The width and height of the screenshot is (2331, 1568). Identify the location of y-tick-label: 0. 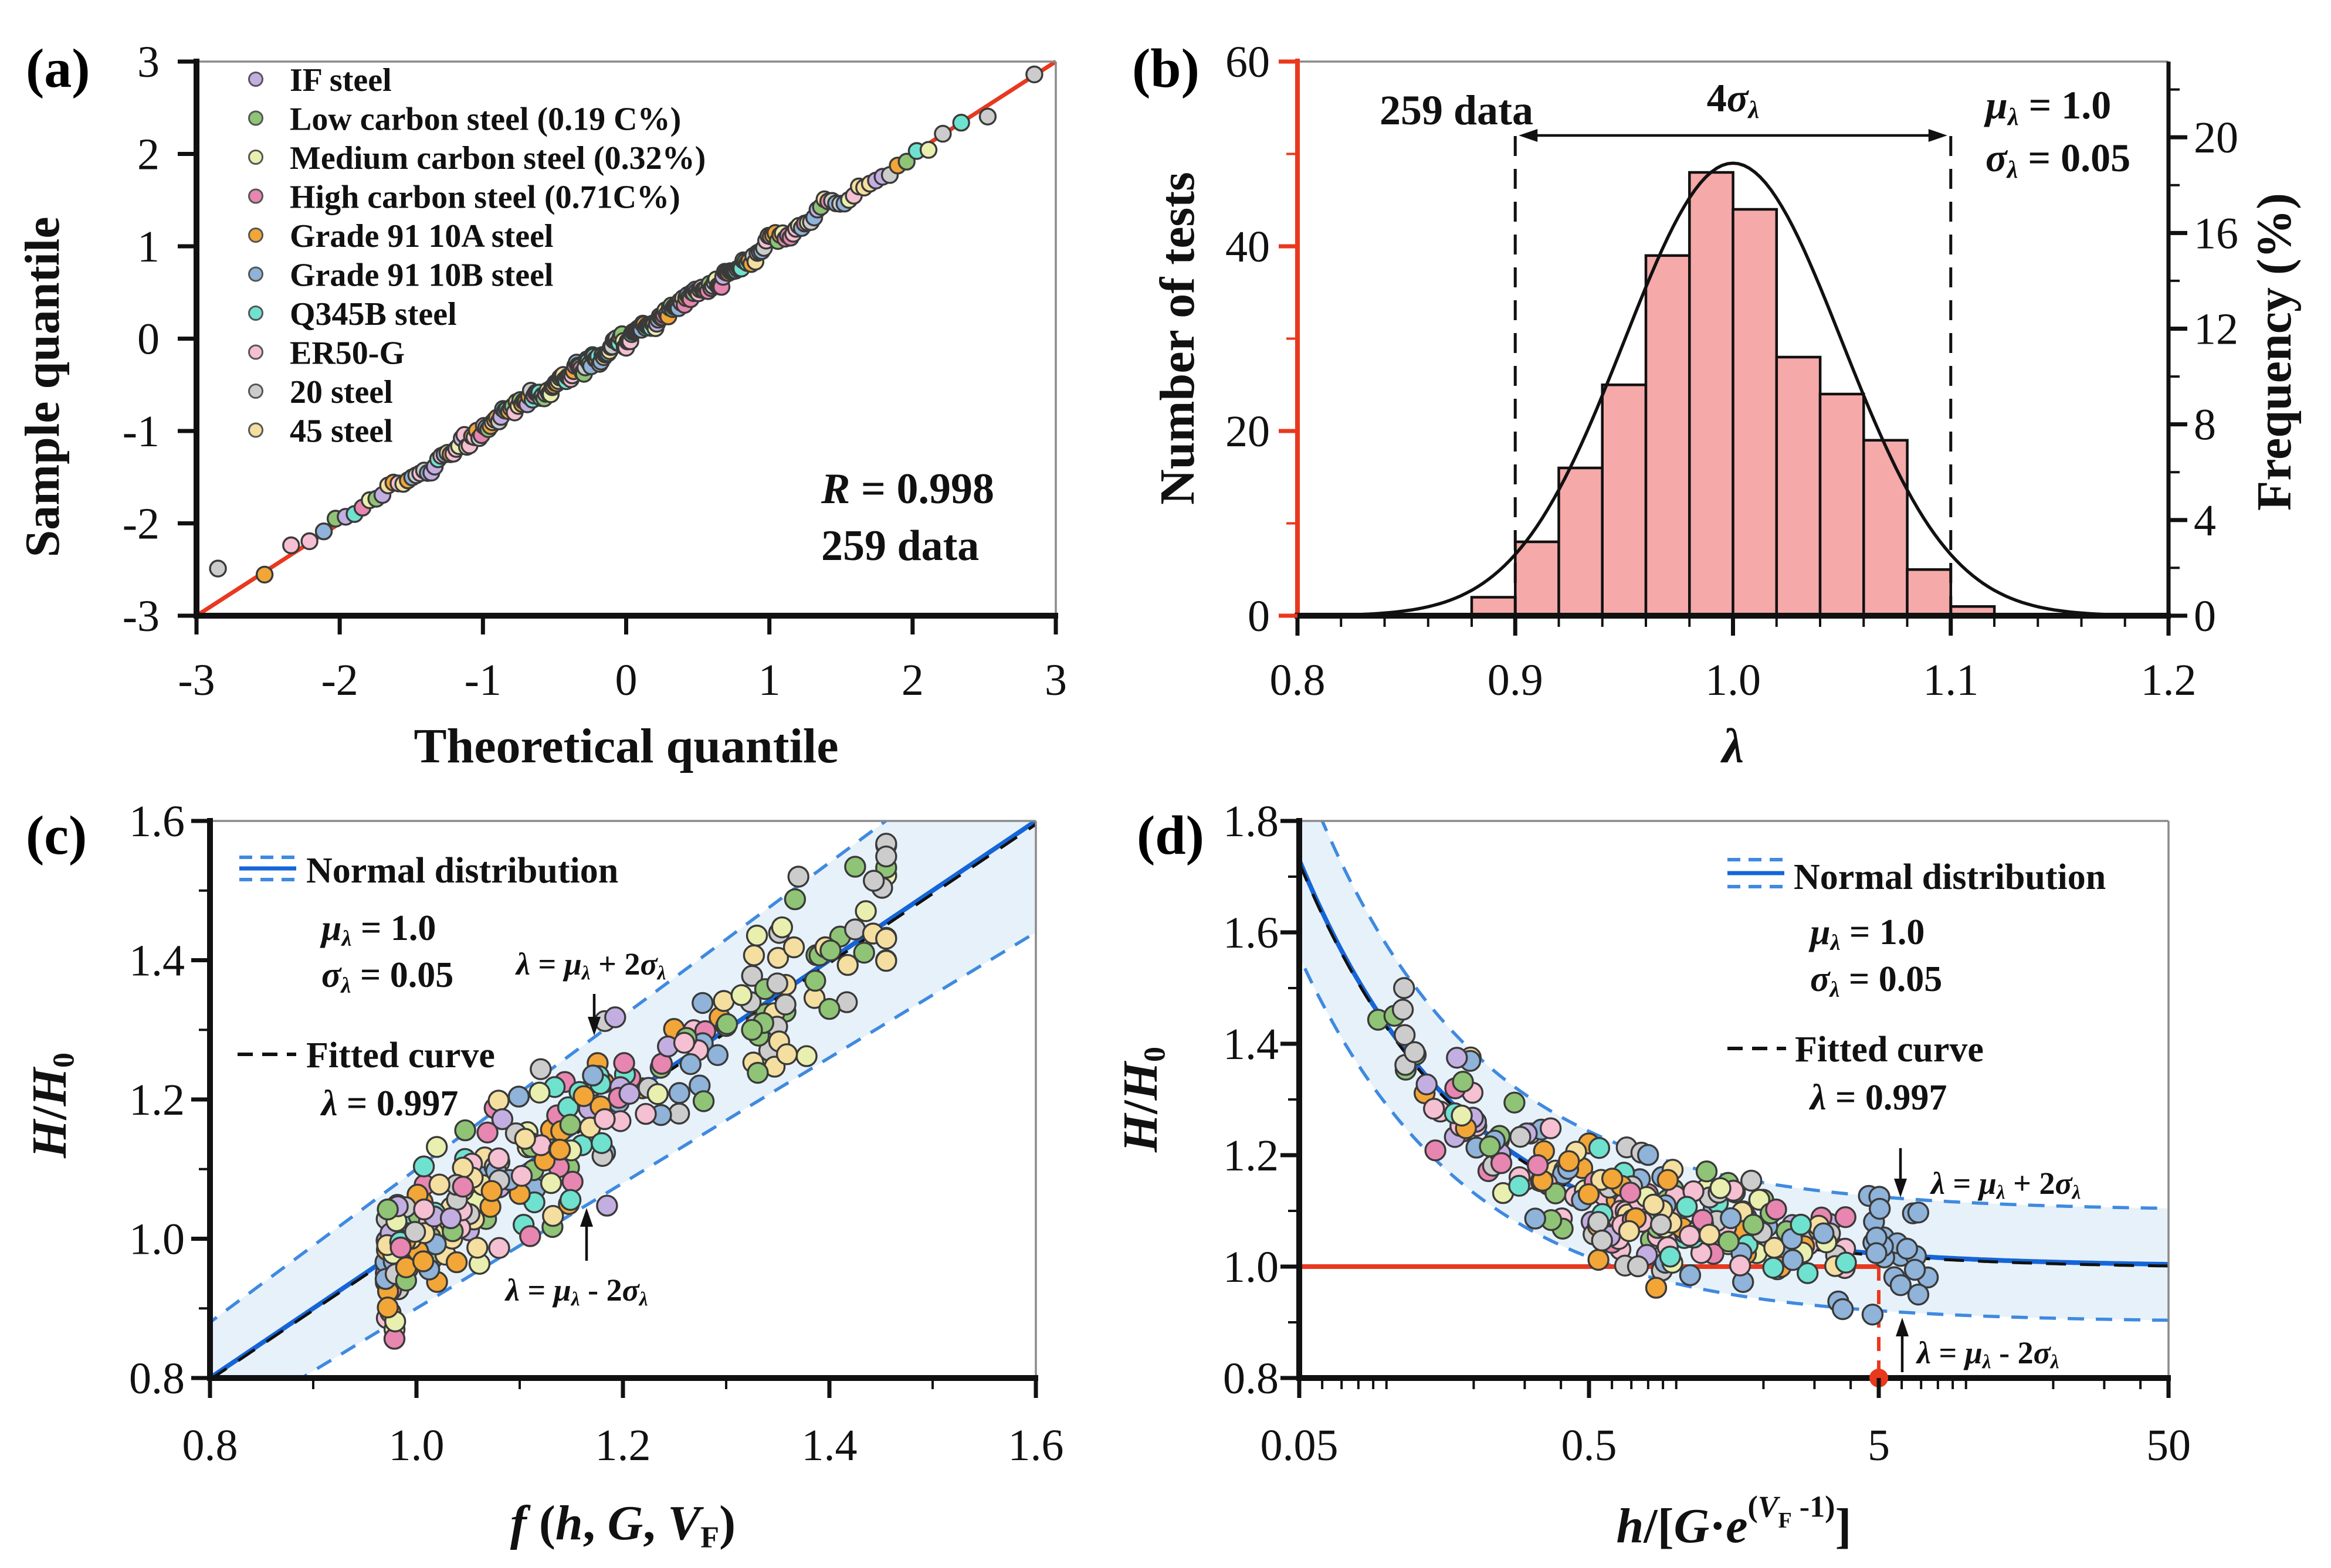
(148, 339).